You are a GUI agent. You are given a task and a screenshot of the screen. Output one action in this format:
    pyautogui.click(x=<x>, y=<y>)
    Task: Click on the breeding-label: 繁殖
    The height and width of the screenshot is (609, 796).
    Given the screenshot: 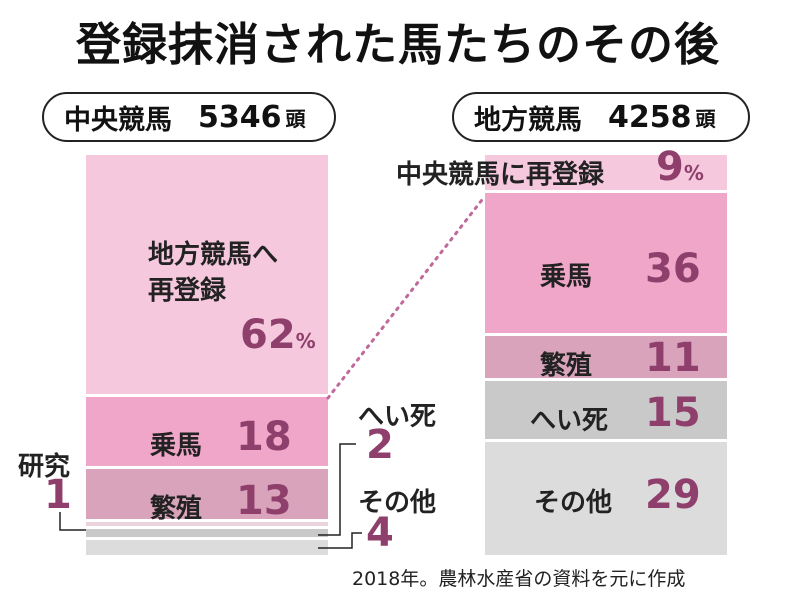 What is the action you would take?
    pyautogui.click(x=176, y=509)
    